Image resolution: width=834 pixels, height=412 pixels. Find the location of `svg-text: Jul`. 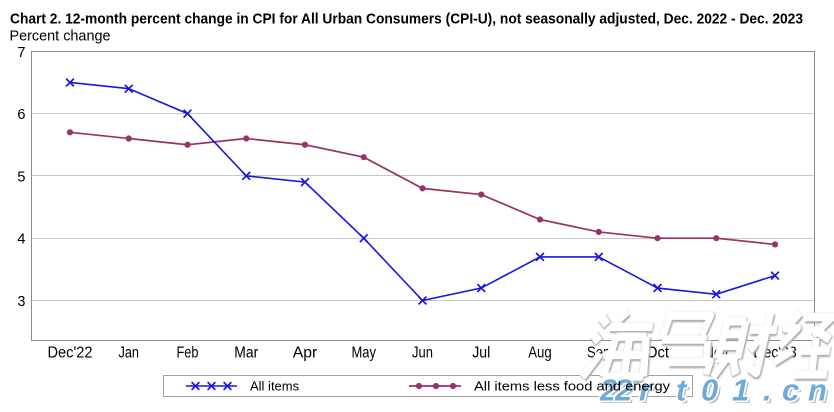

svg-text: Jul is located at coordinates (481, 353).